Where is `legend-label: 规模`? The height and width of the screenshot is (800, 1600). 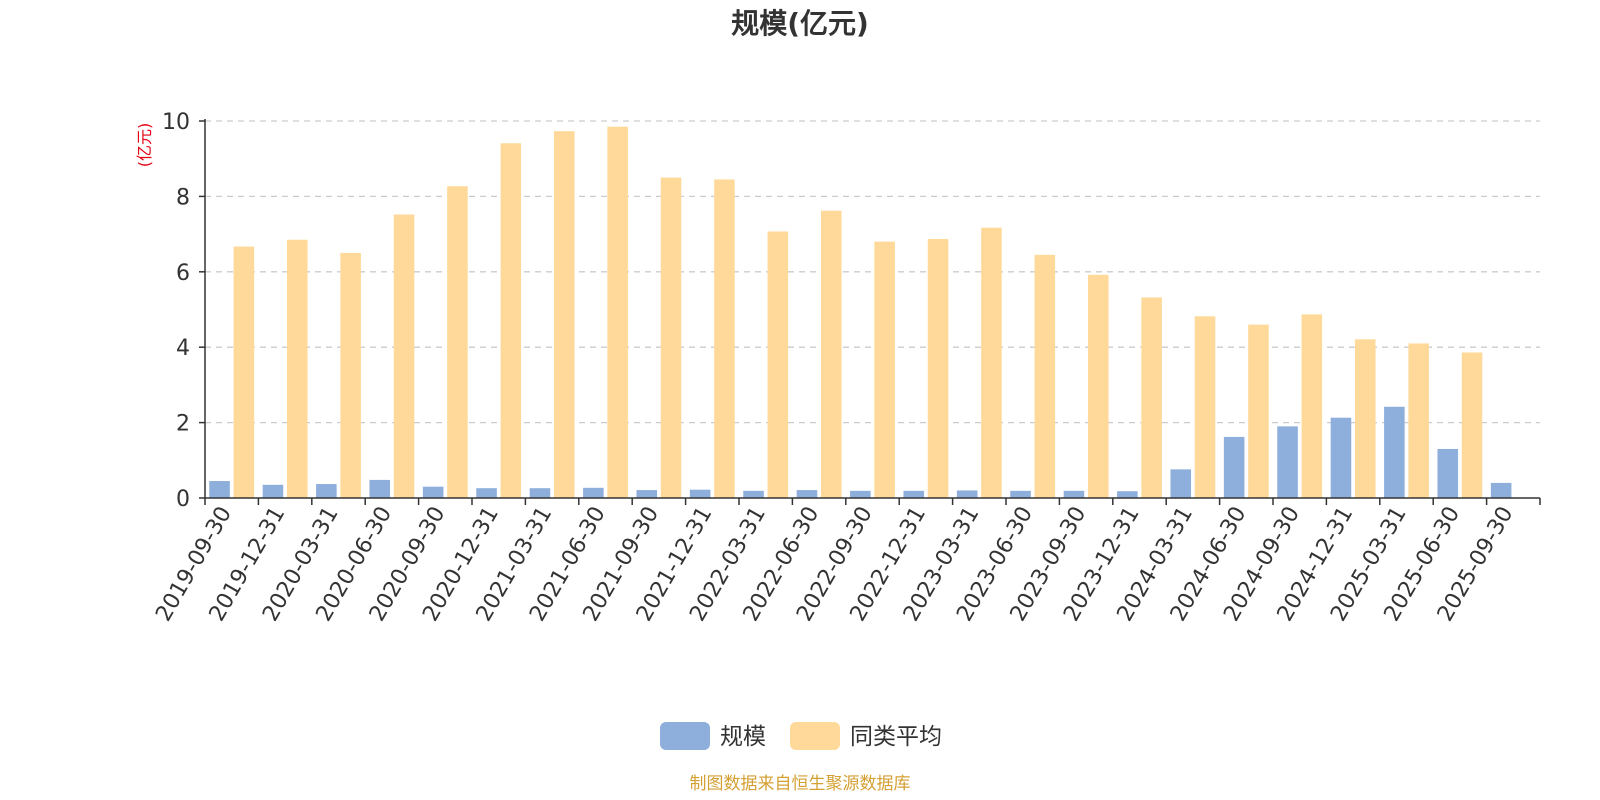 legend-label: 规模 is located at coordinates (743, 737).